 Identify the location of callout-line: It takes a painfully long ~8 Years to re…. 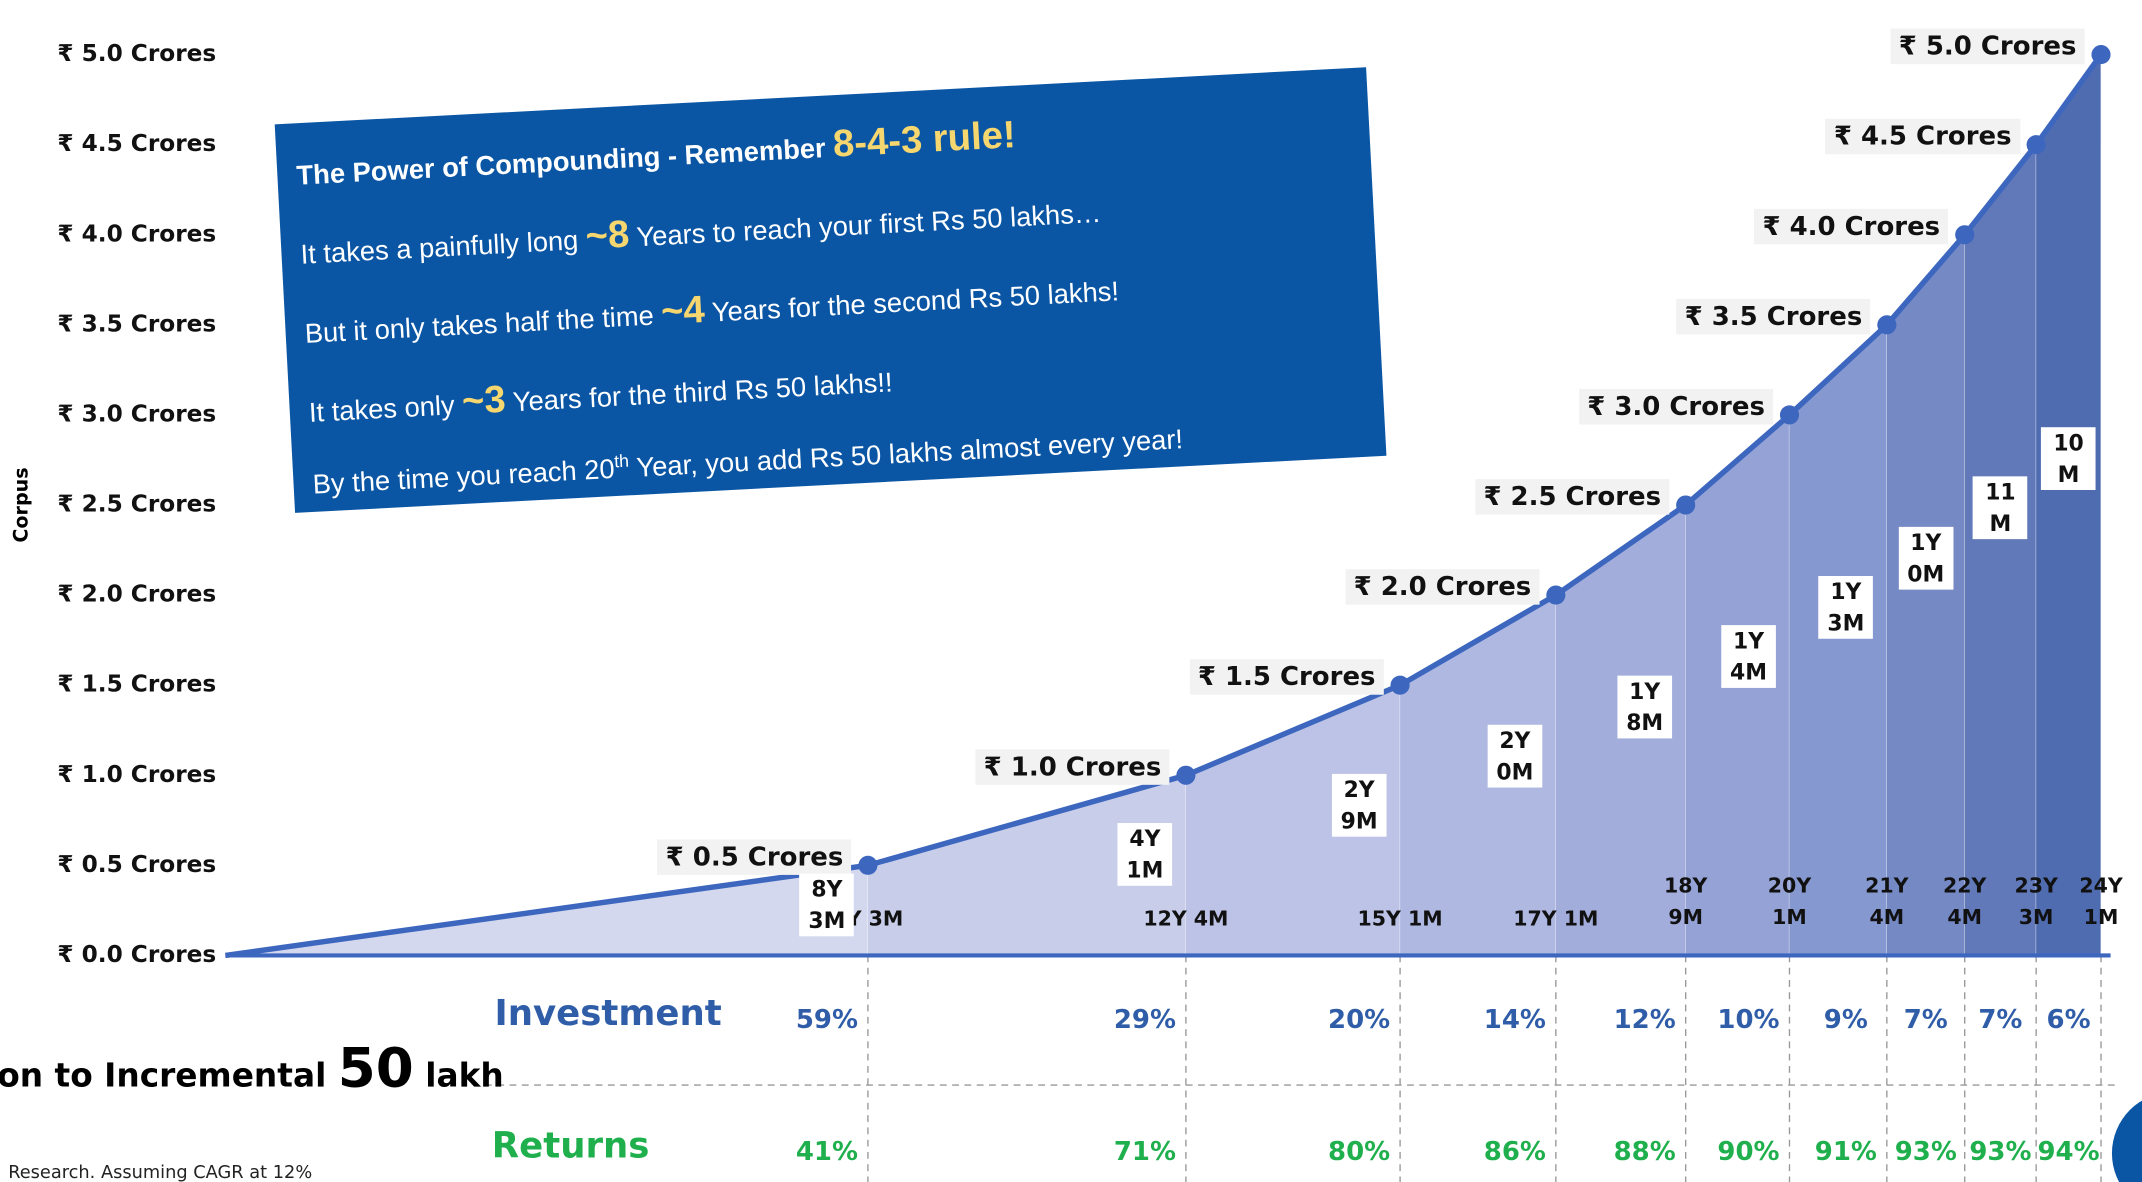
(826, 224).